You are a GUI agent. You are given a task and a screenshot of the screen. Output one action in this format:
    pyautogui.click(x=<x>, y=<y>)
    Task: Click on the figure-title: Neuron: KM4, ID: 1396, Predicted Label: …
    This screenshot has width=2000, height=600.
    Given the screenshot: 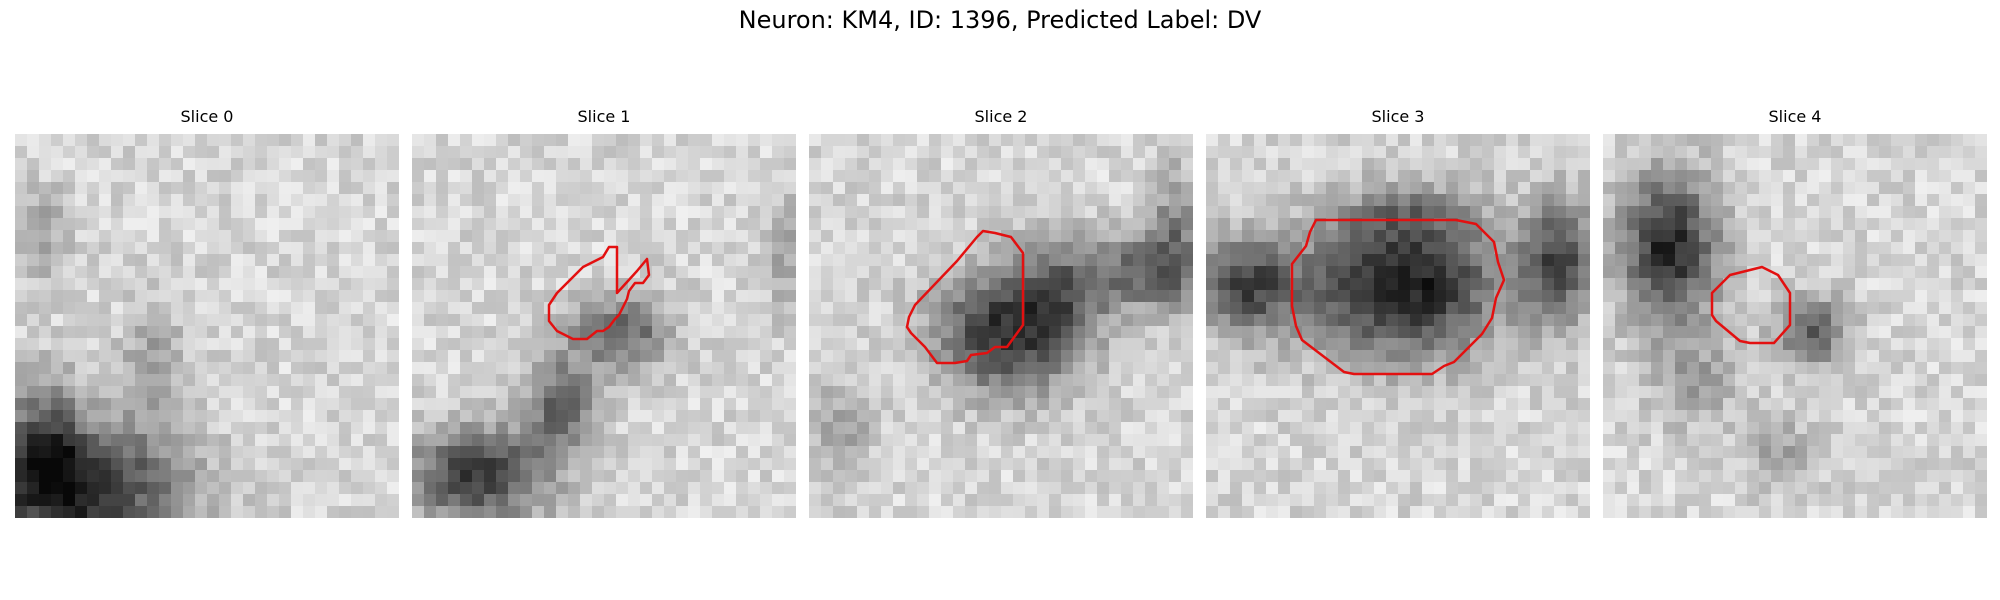 What is the action you would take?
    pyautogui.click(x=1000, y=20)
    